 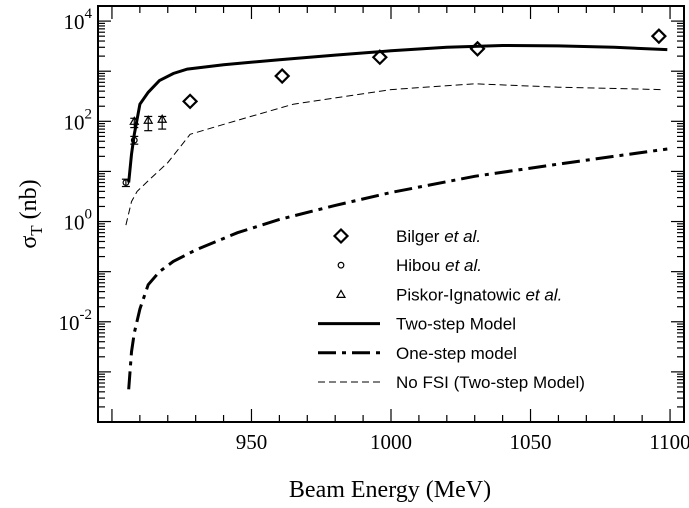 What do you see at coordinates (456, 353) in the screenshot?
I see `legend-label: One-step model` at bounding box center [456, 353].